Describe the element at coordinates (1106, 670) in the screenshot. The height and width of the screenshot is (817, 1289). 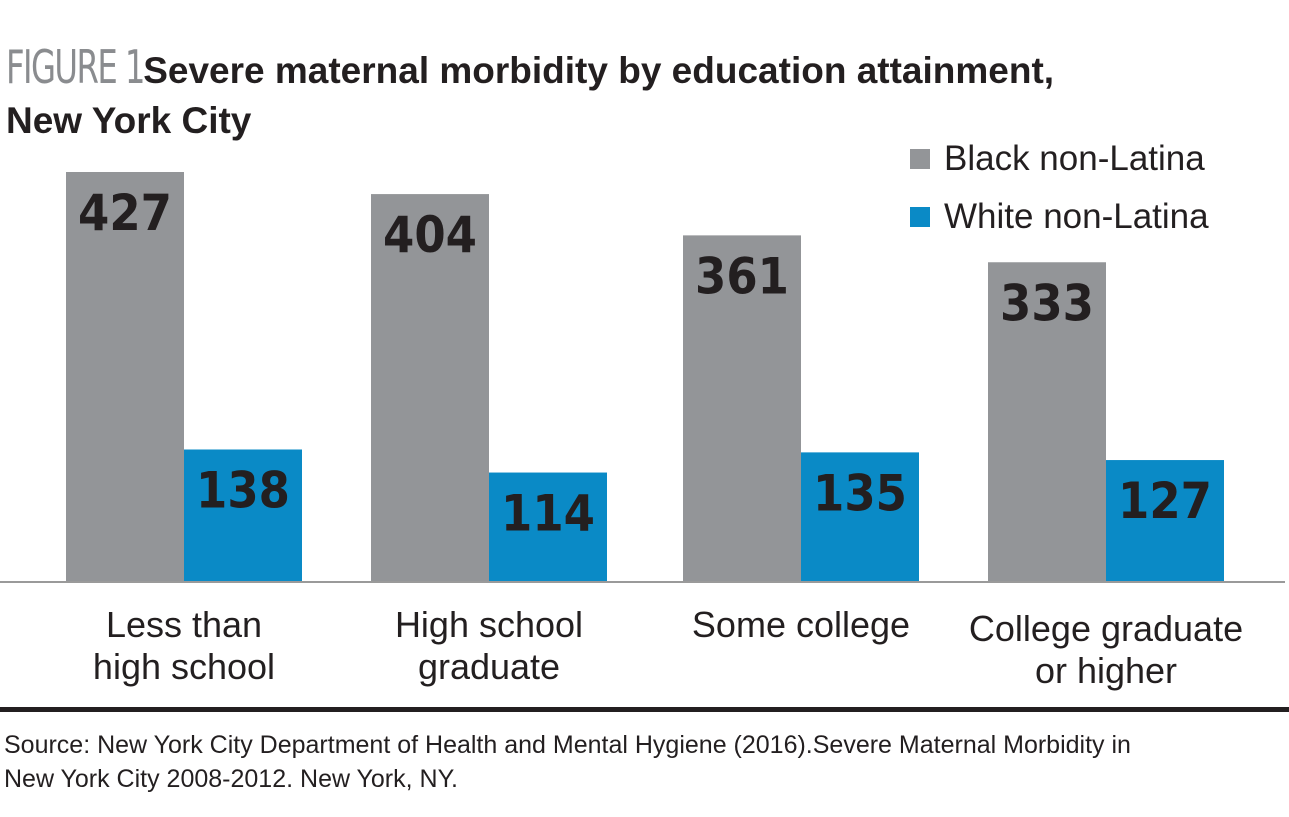
I see `category-label-3-line-1: or higher` at that location.